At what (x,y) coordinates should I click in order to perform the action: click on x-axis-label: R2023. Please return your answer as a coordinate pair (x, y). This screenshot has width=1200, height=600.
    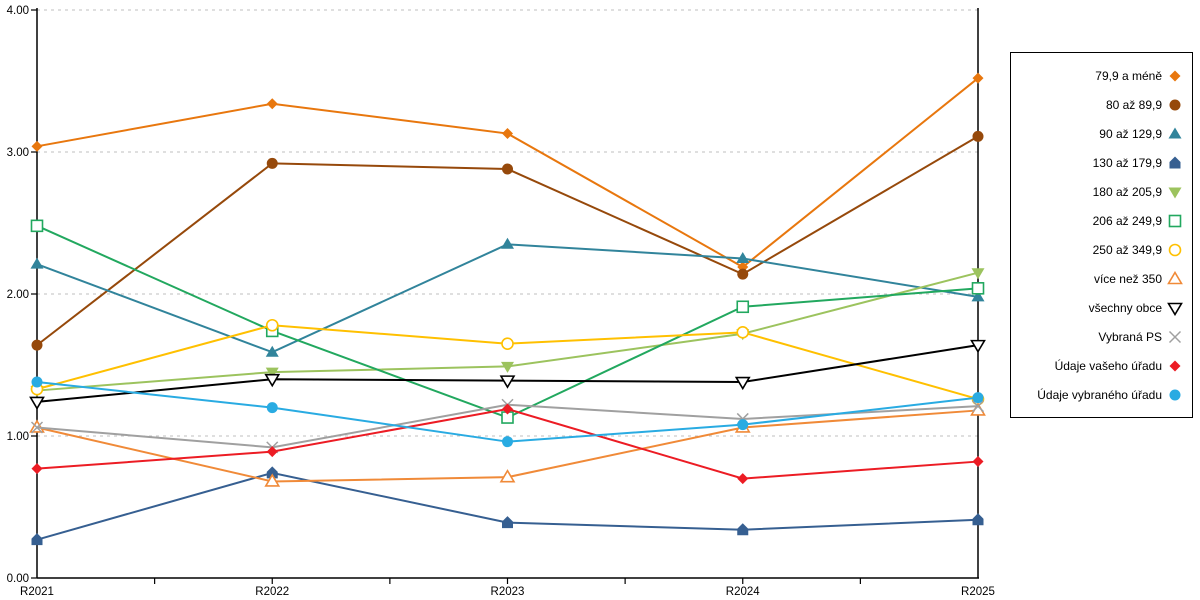
    Looking at the image, I should click on (508, 592).